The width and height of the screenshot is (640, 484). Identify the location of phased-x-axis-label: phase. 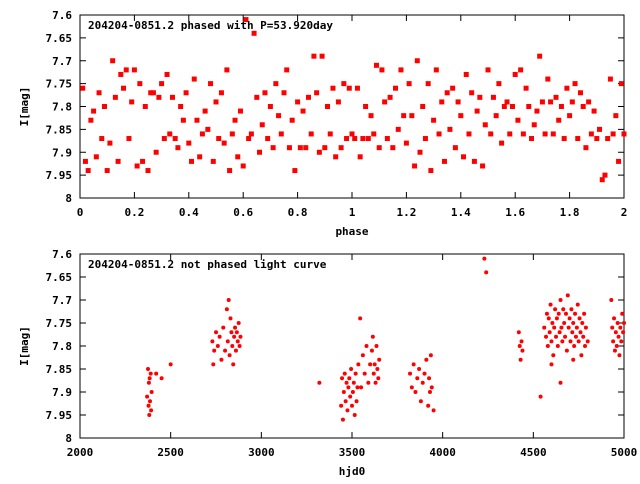
(351, 231).